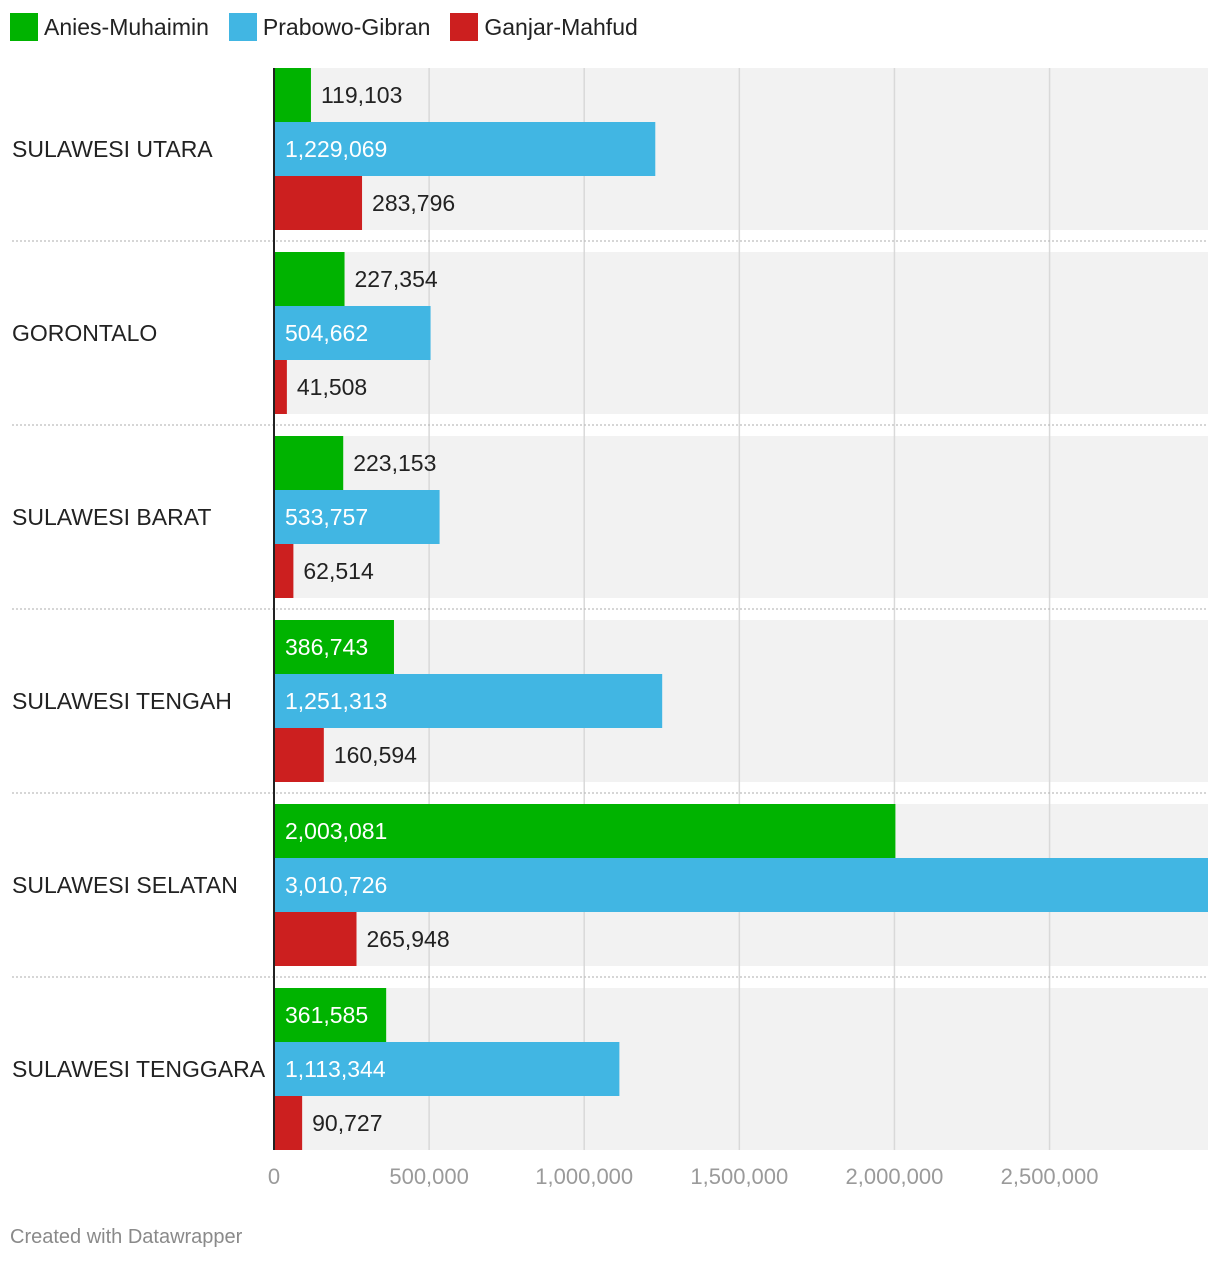 This screenshot has height=1264, width=1220. Describe the element at coordinates (84, 333) in the screenshot. I see `category-label: GORONTALO` at that location.